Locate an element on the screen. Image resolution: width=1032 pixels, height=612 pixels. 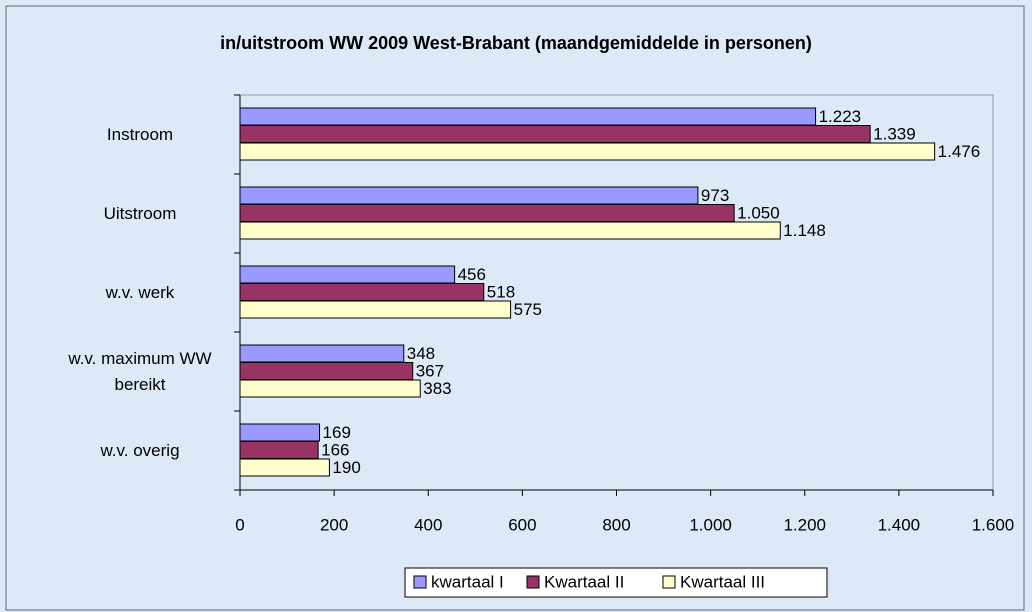
value-label: 973 is located at coordinates (715, 195).